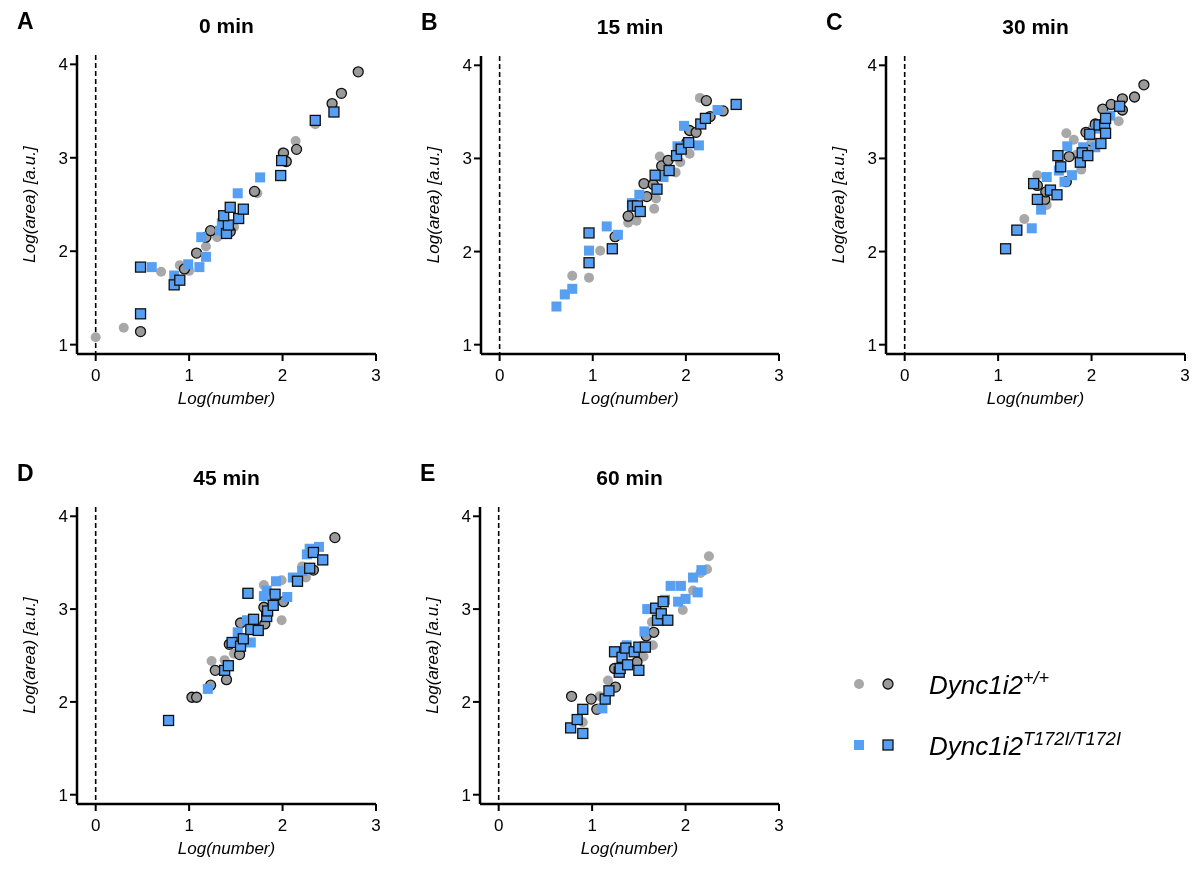  I want to click on chart-title: 0 min, so click(226, 25).